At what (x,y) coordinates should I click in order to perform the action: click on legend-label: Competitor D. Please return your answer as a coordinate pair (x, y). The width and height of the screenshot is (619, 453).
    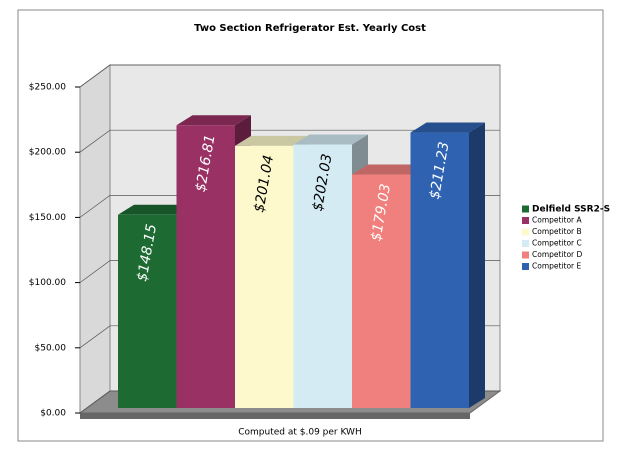
    Looking at the image, I should click on (557, 254).